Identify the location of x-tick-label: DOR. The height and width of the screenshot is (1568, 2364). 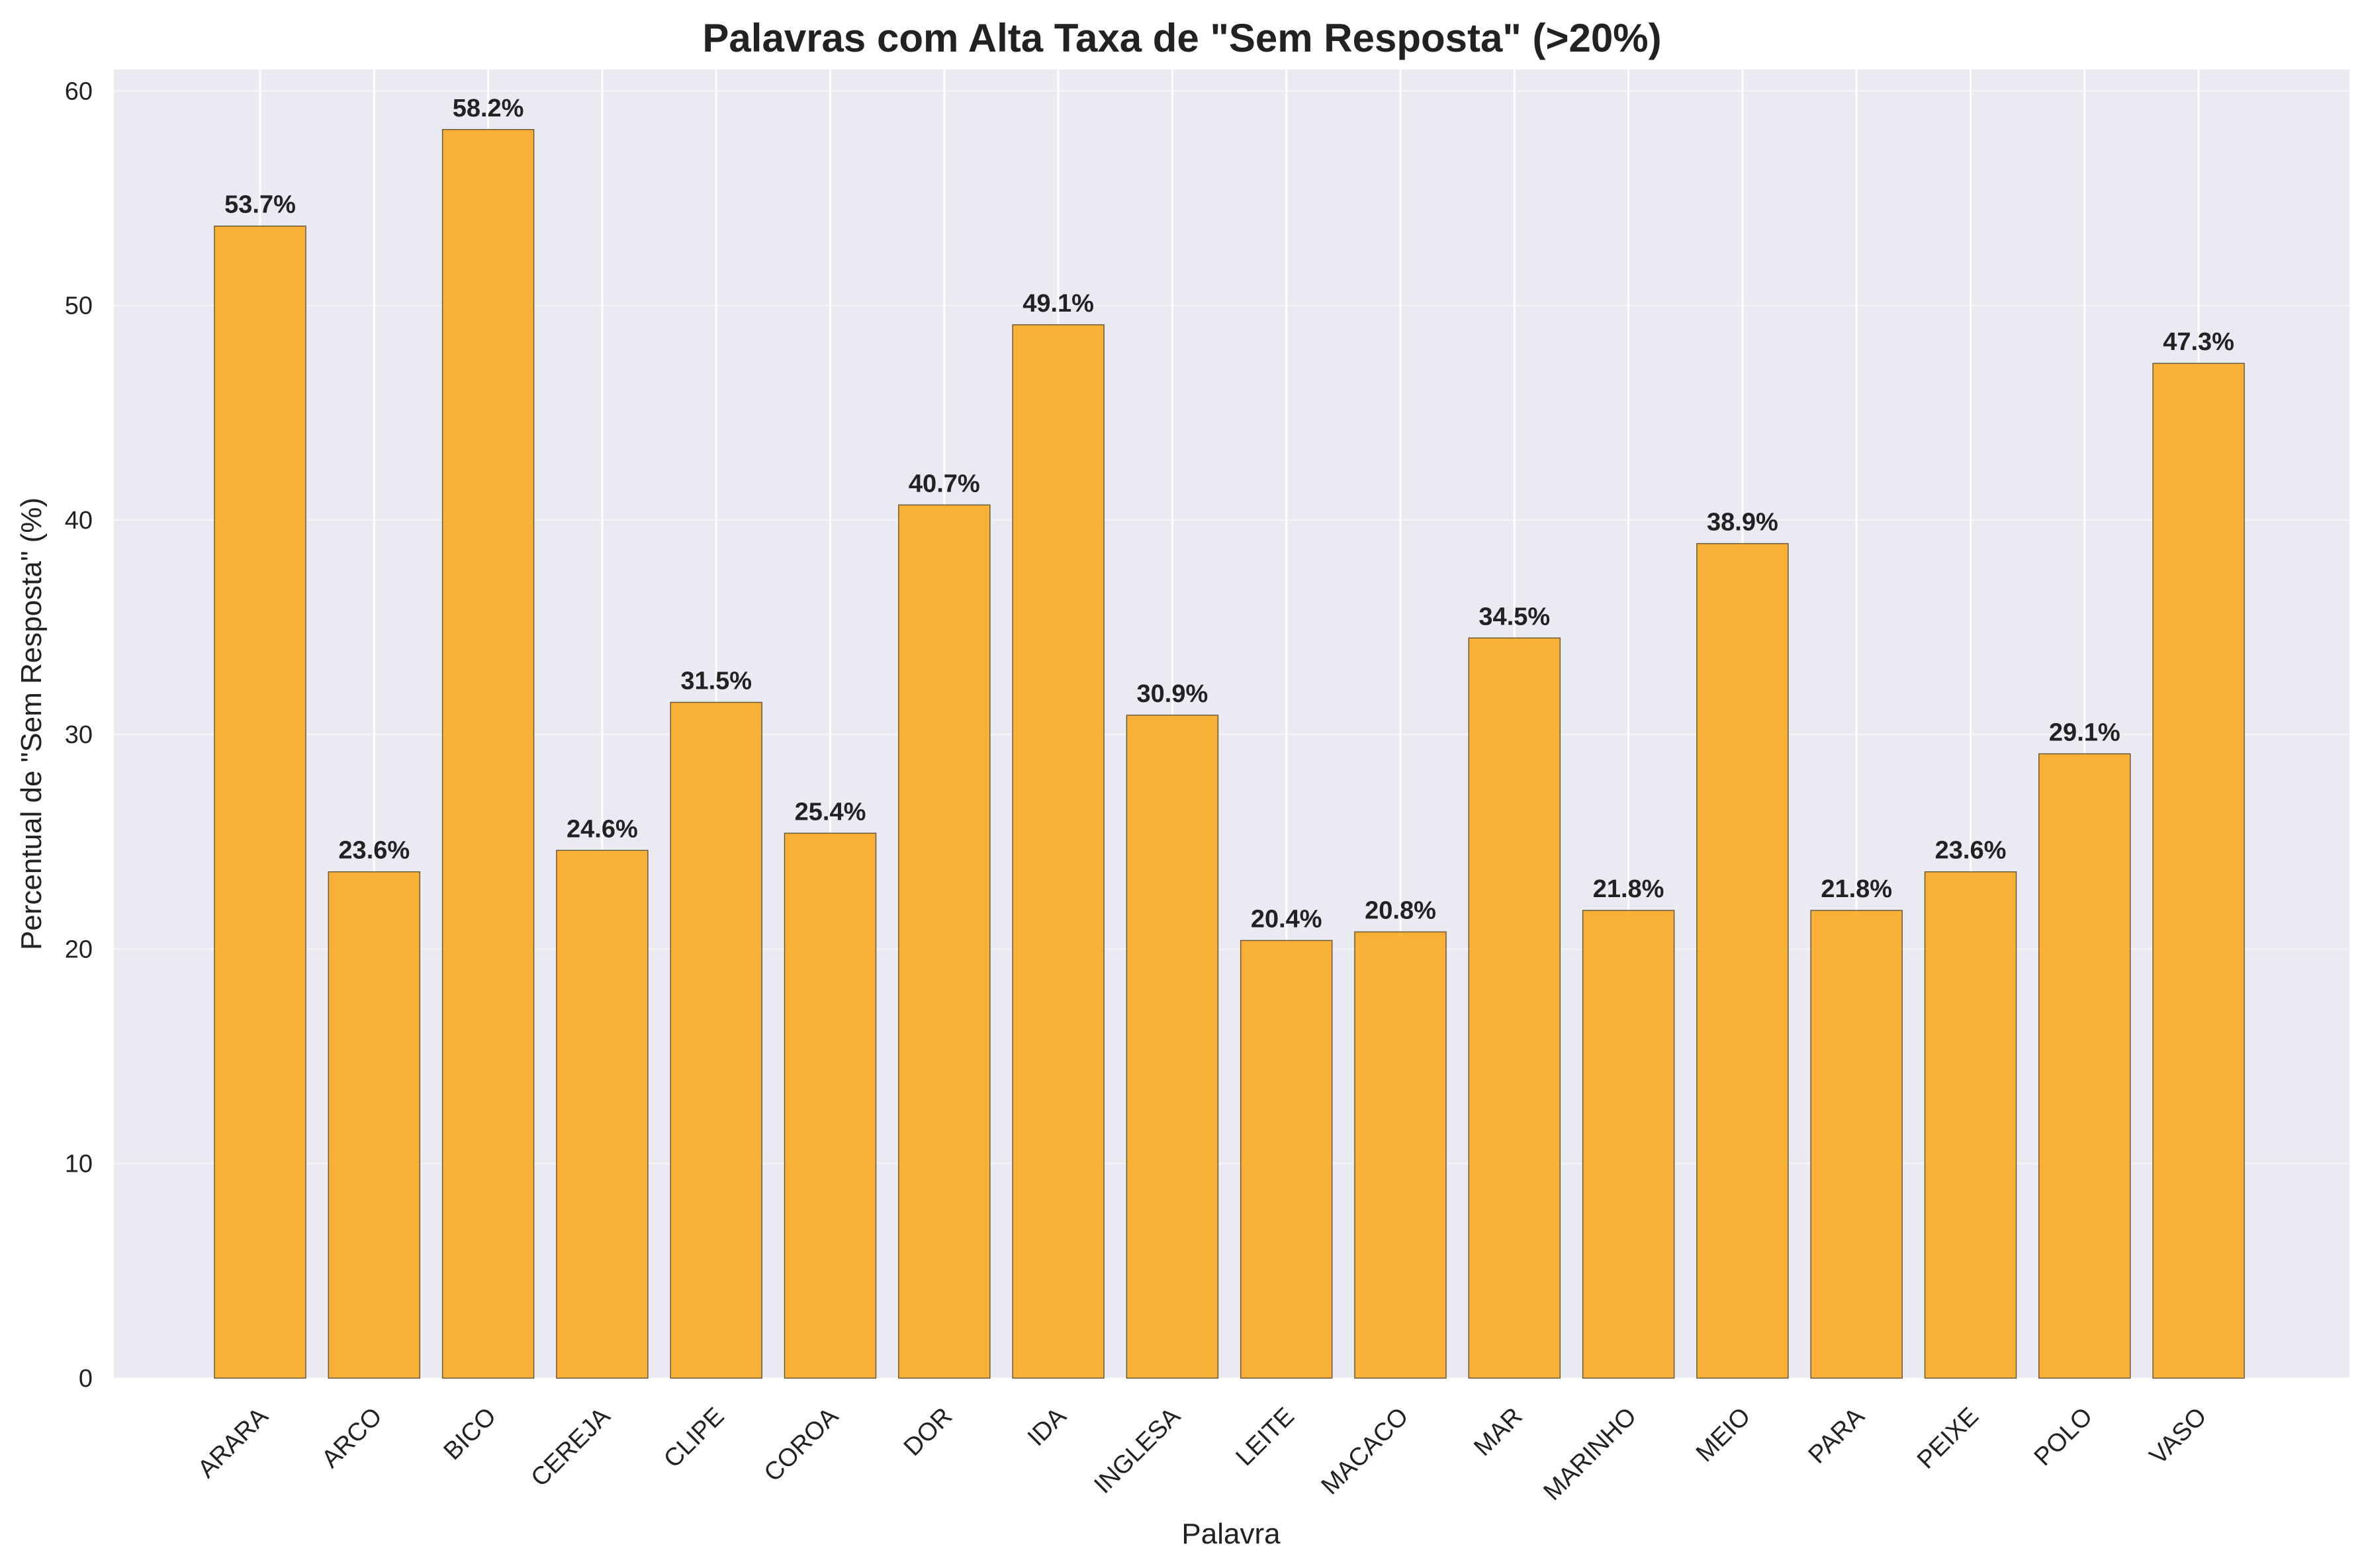
(928, 1432).